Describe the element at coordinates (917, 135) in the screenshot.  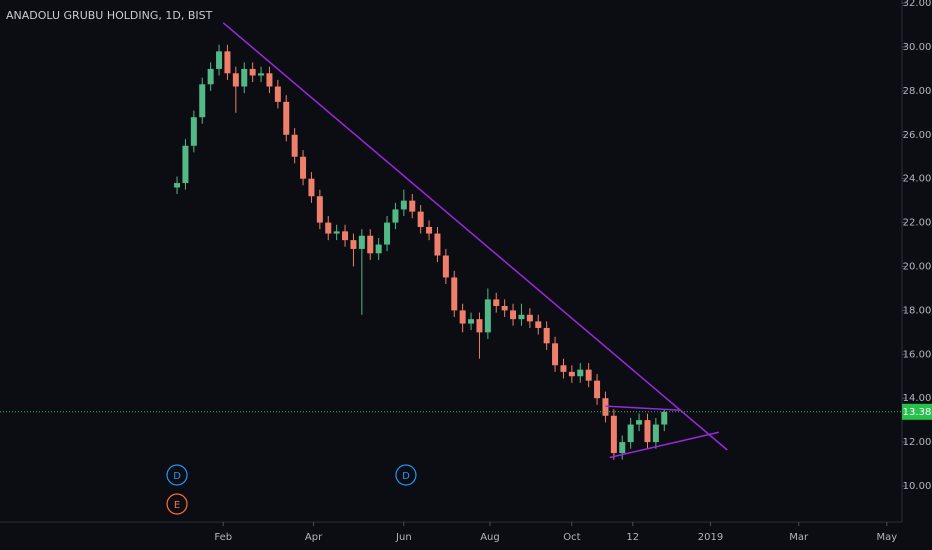
I see `y-tick-label: 26.00` at that location.